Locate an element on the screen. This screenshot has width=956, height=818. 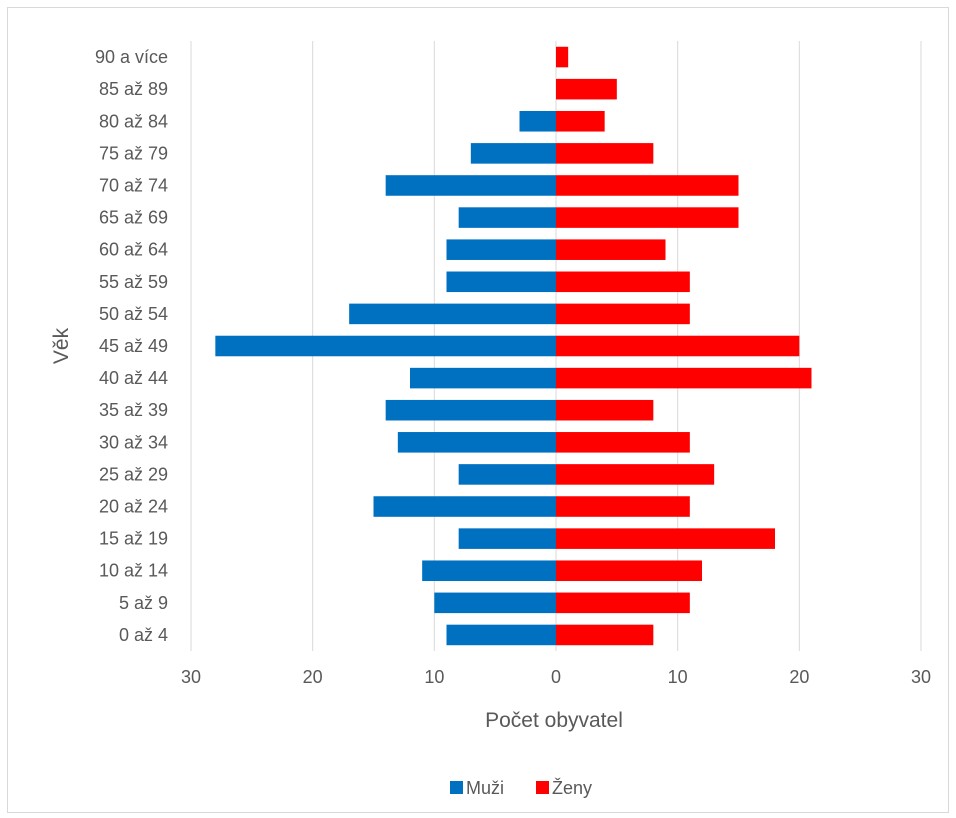
y-tick-label: 5 až 9 is located at coordinates (143, 603).